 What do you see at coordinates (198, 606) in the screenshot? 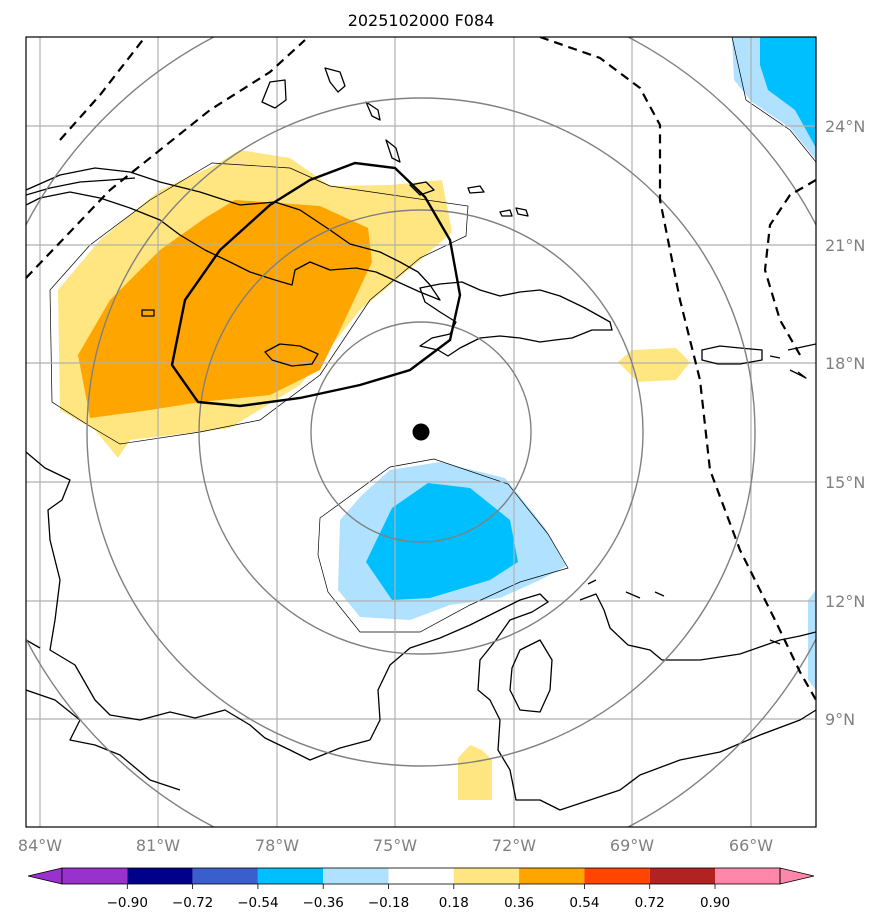
I see `coastline-central-america` at bounding box center [198, 606].